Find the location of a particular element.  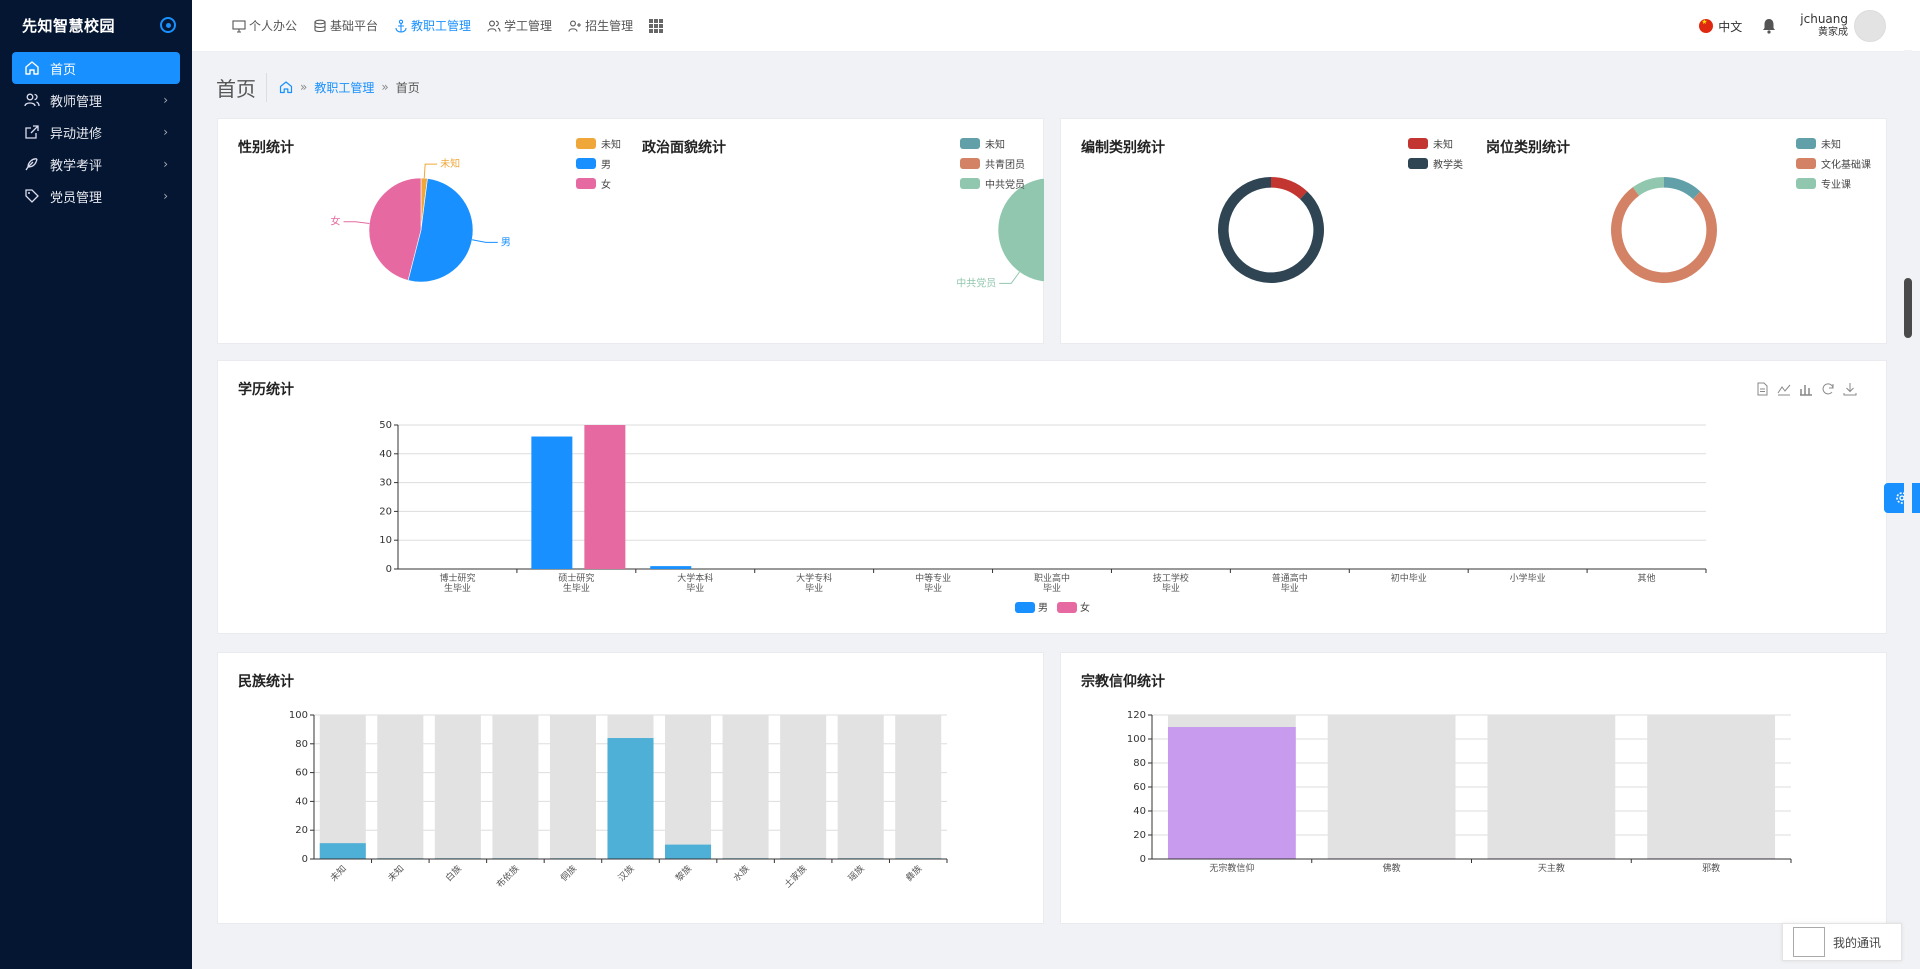

chart-toolbox is located at coordinates (1803, 389).